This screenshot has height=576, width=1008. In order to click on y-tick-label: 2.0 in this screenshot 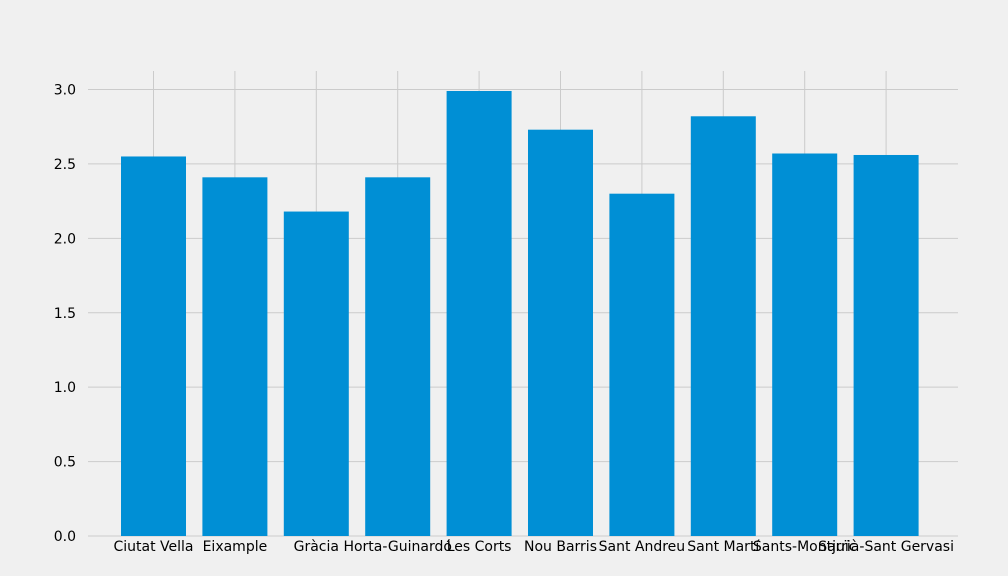, I will do `click(65, 239)`.